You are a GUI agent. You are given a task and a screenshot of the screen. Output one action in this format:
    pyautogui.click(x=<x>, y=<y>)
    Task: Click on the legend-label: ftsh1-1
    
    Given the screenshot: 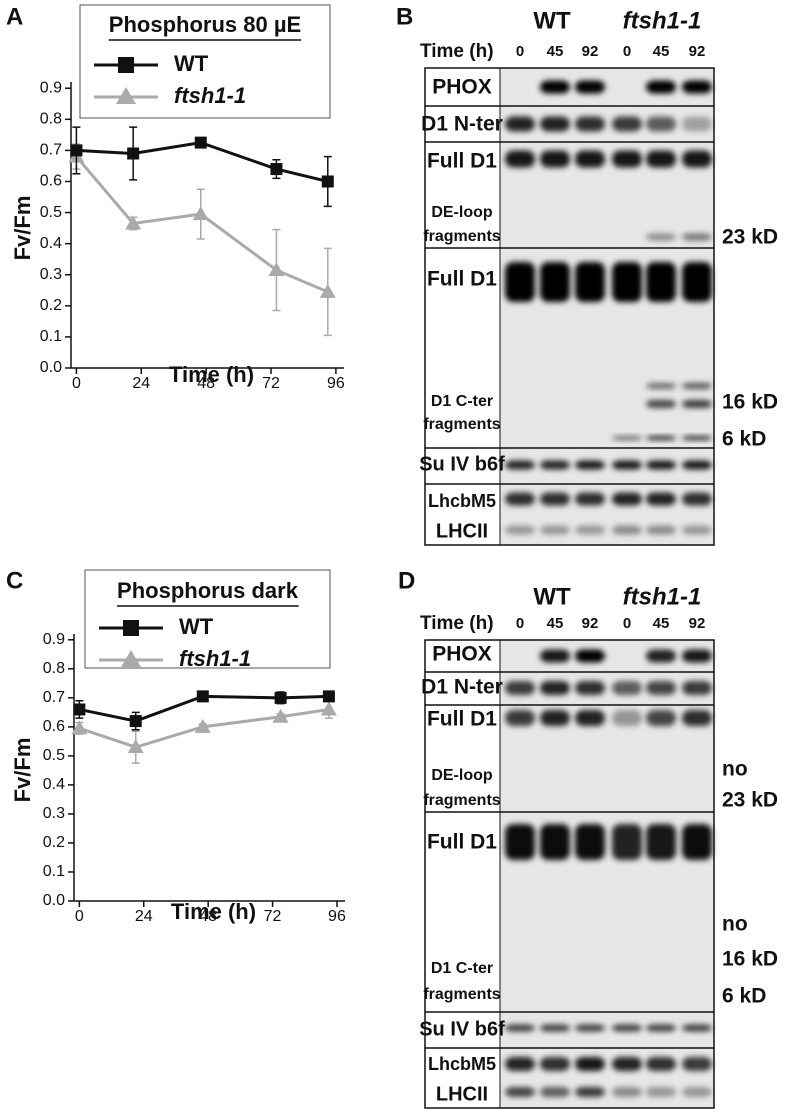 What is the action you would take?
    pyautogui.click(x=210, y=95)
    